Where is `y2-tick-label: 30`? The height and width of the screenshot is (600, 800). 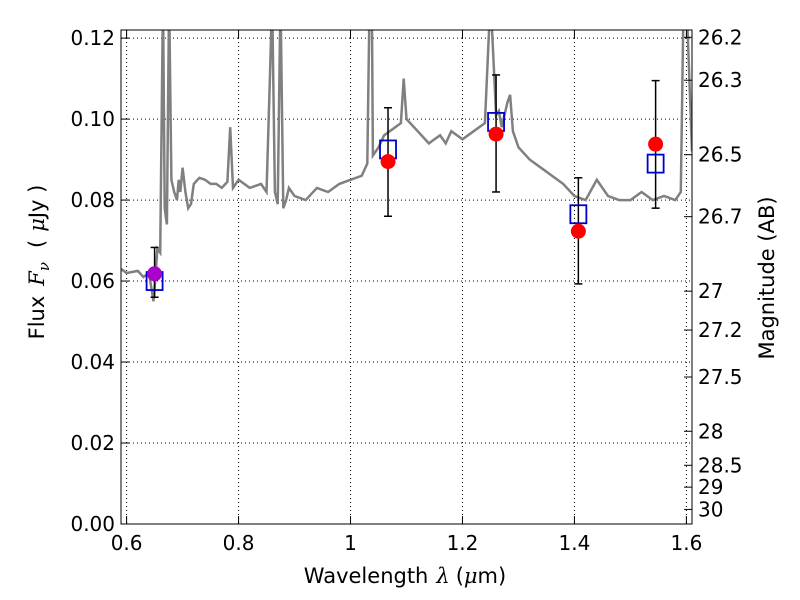
y2-tick-label: 30 is located at coordinates (710, 509).